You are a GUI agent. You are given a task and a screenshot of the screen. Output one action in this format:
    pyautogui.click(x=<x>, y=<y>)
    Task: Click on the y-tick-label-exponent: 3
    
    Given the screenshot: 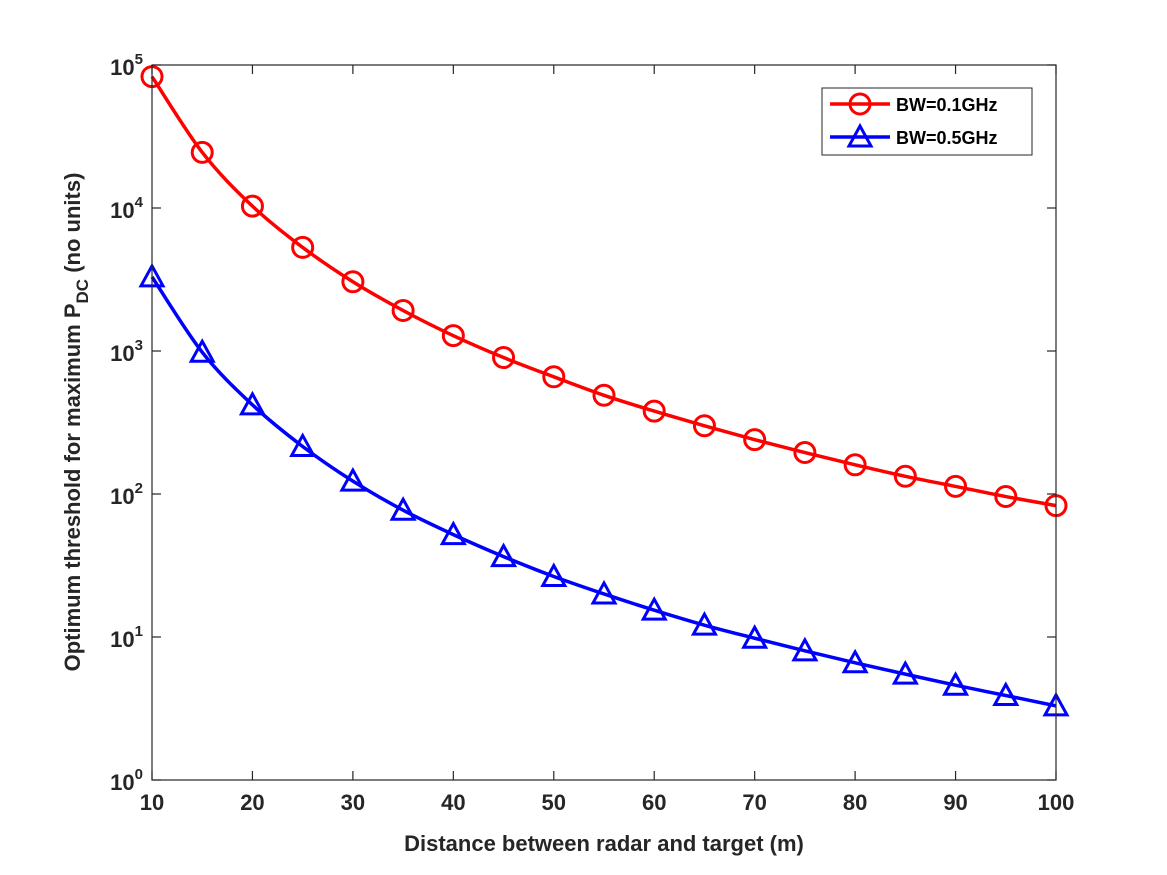 What is the action you would take?
    pyautogui.click(x=139, y=345)
    